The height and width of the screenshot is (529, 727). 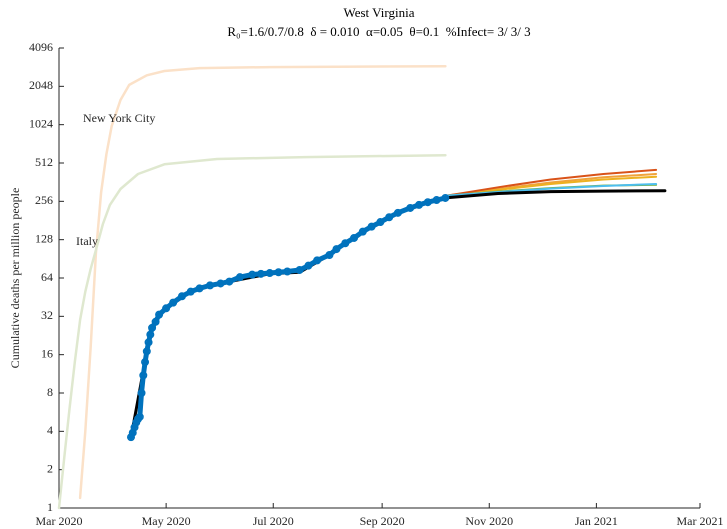 I want to click on x-tick-label: Sep 2020, so click(x=382, y=521).